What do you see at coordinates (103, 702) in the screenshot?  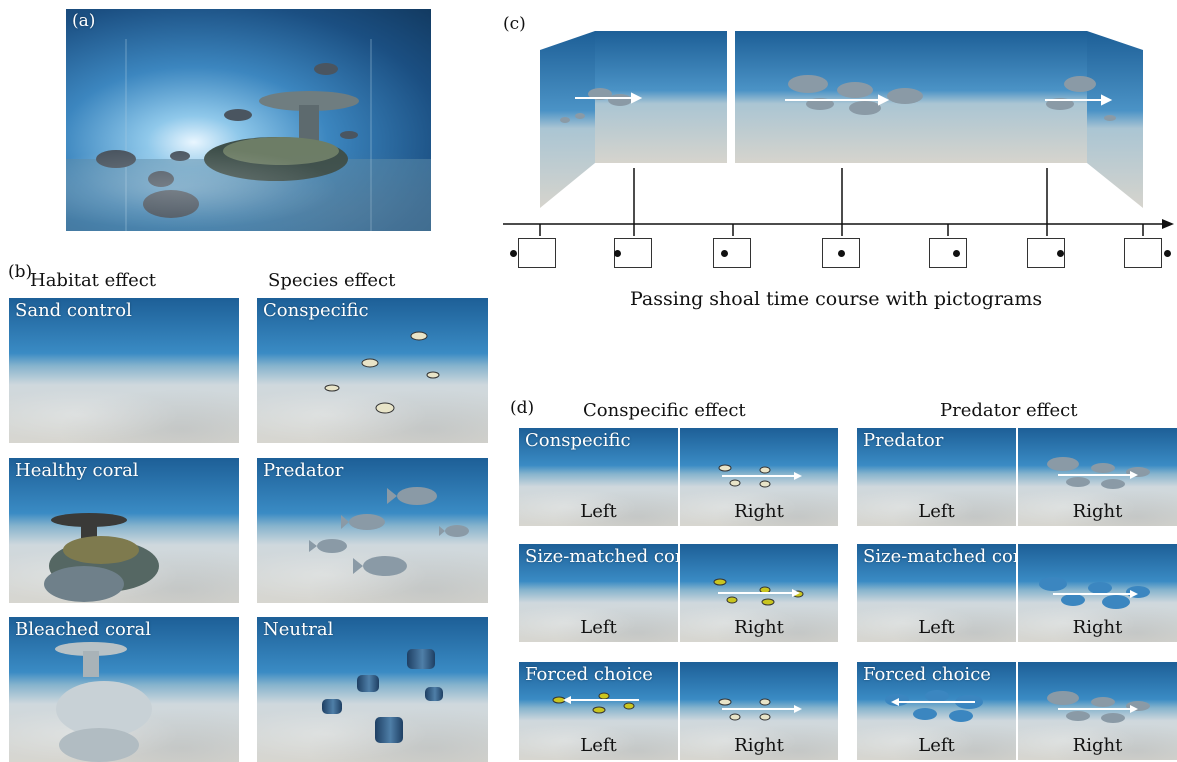 I see `bleached-coral-icon` at bounding box center [103, 702].